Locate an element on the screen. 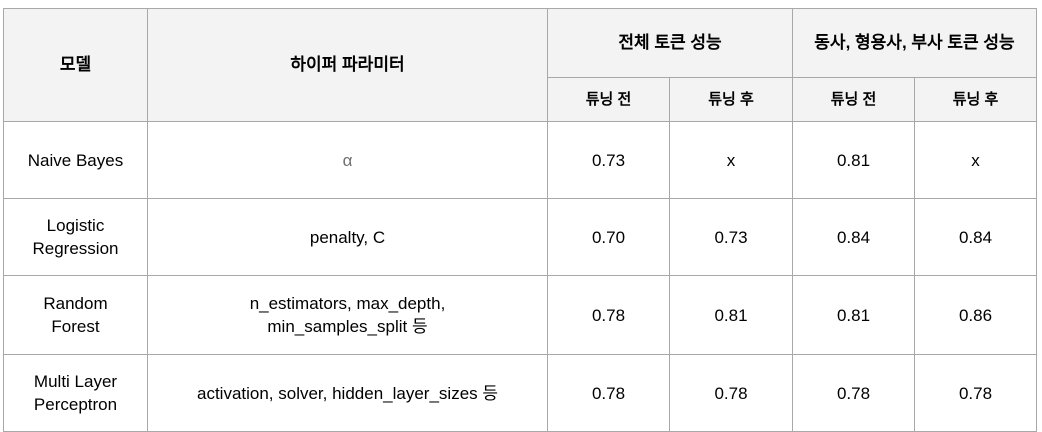  cell-all-after: x is located at coordinates (731, 160).